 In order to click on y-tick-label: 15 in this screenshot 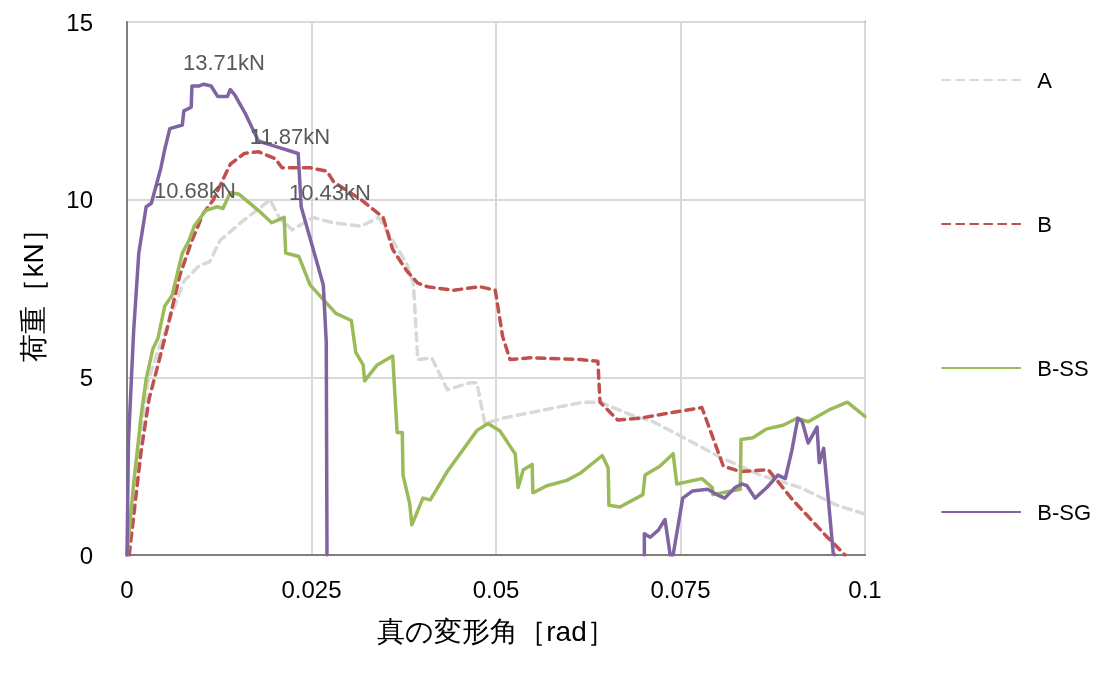, I will do `click(79, 22)`.